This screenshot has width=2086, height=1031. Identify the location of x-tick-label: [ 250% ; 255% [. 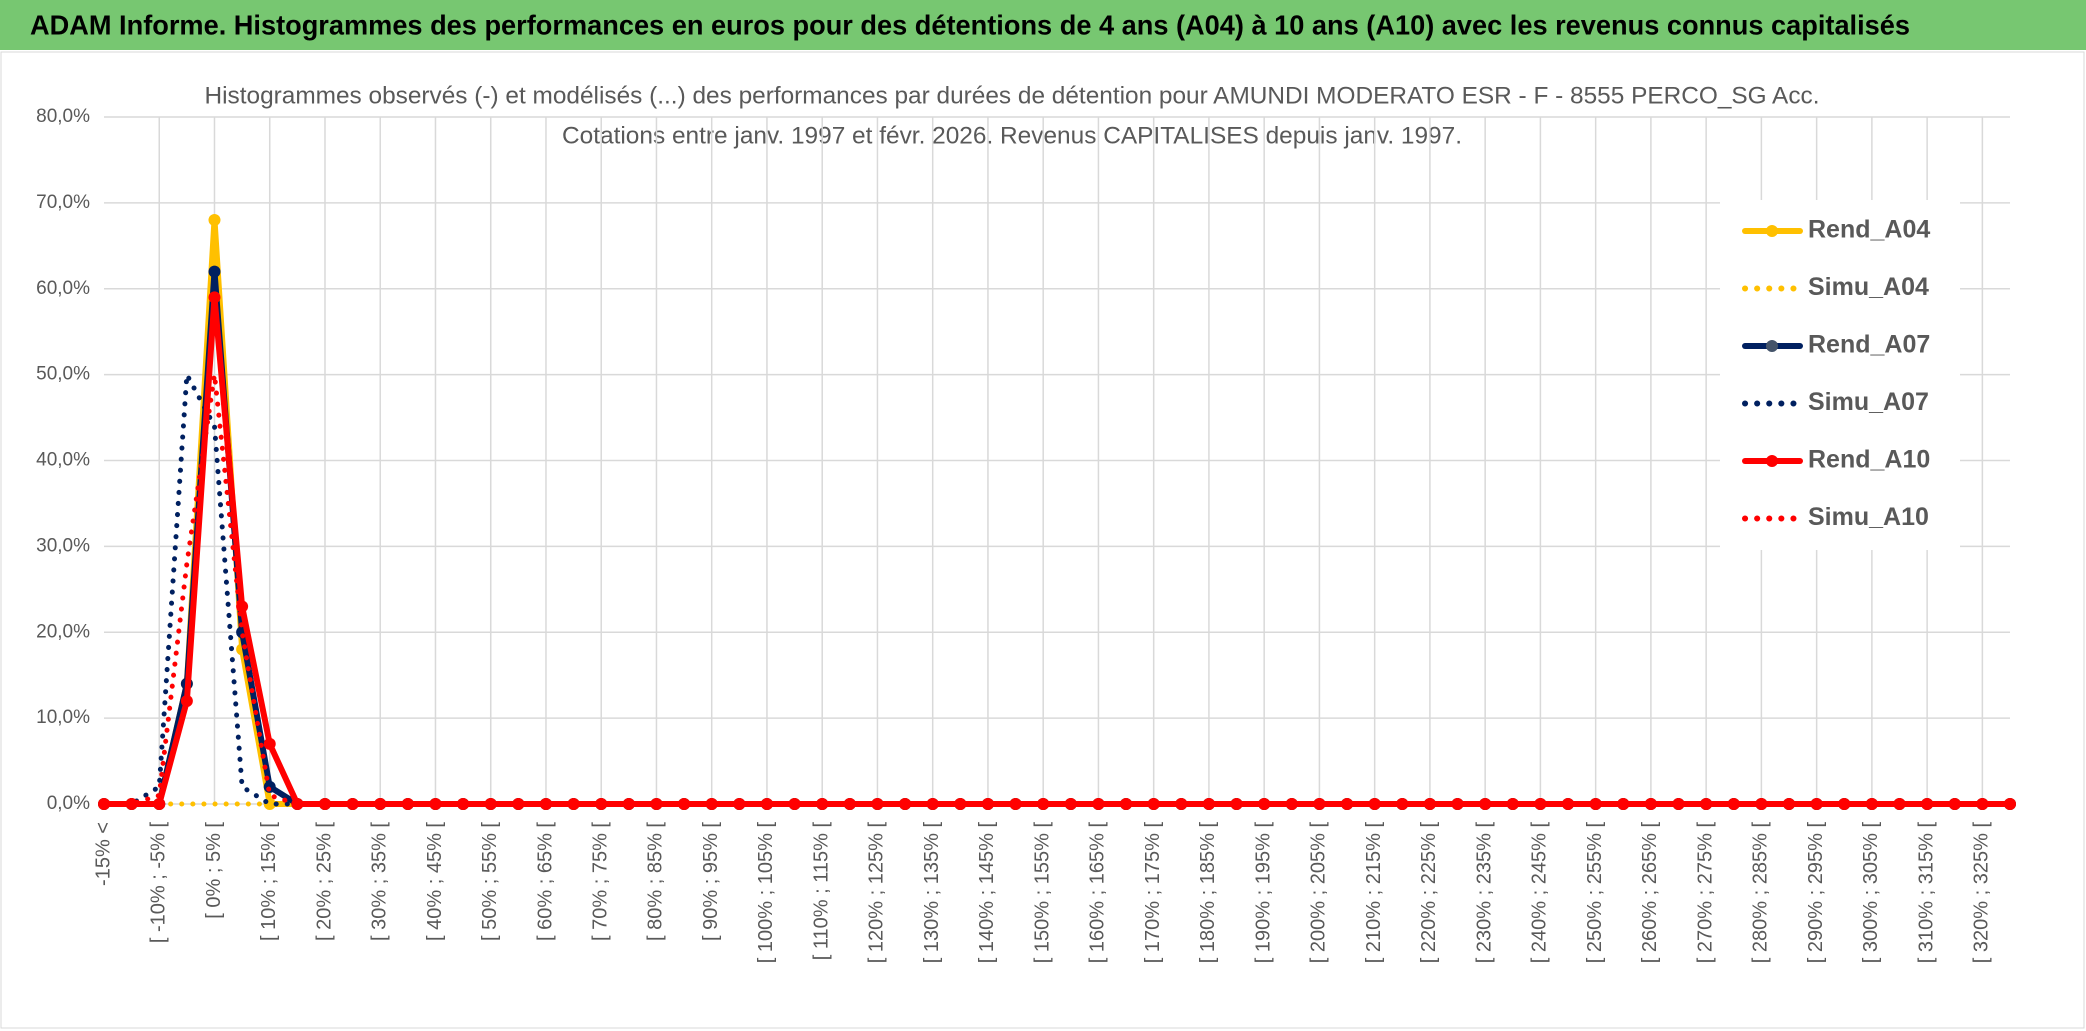
(1595, 893).